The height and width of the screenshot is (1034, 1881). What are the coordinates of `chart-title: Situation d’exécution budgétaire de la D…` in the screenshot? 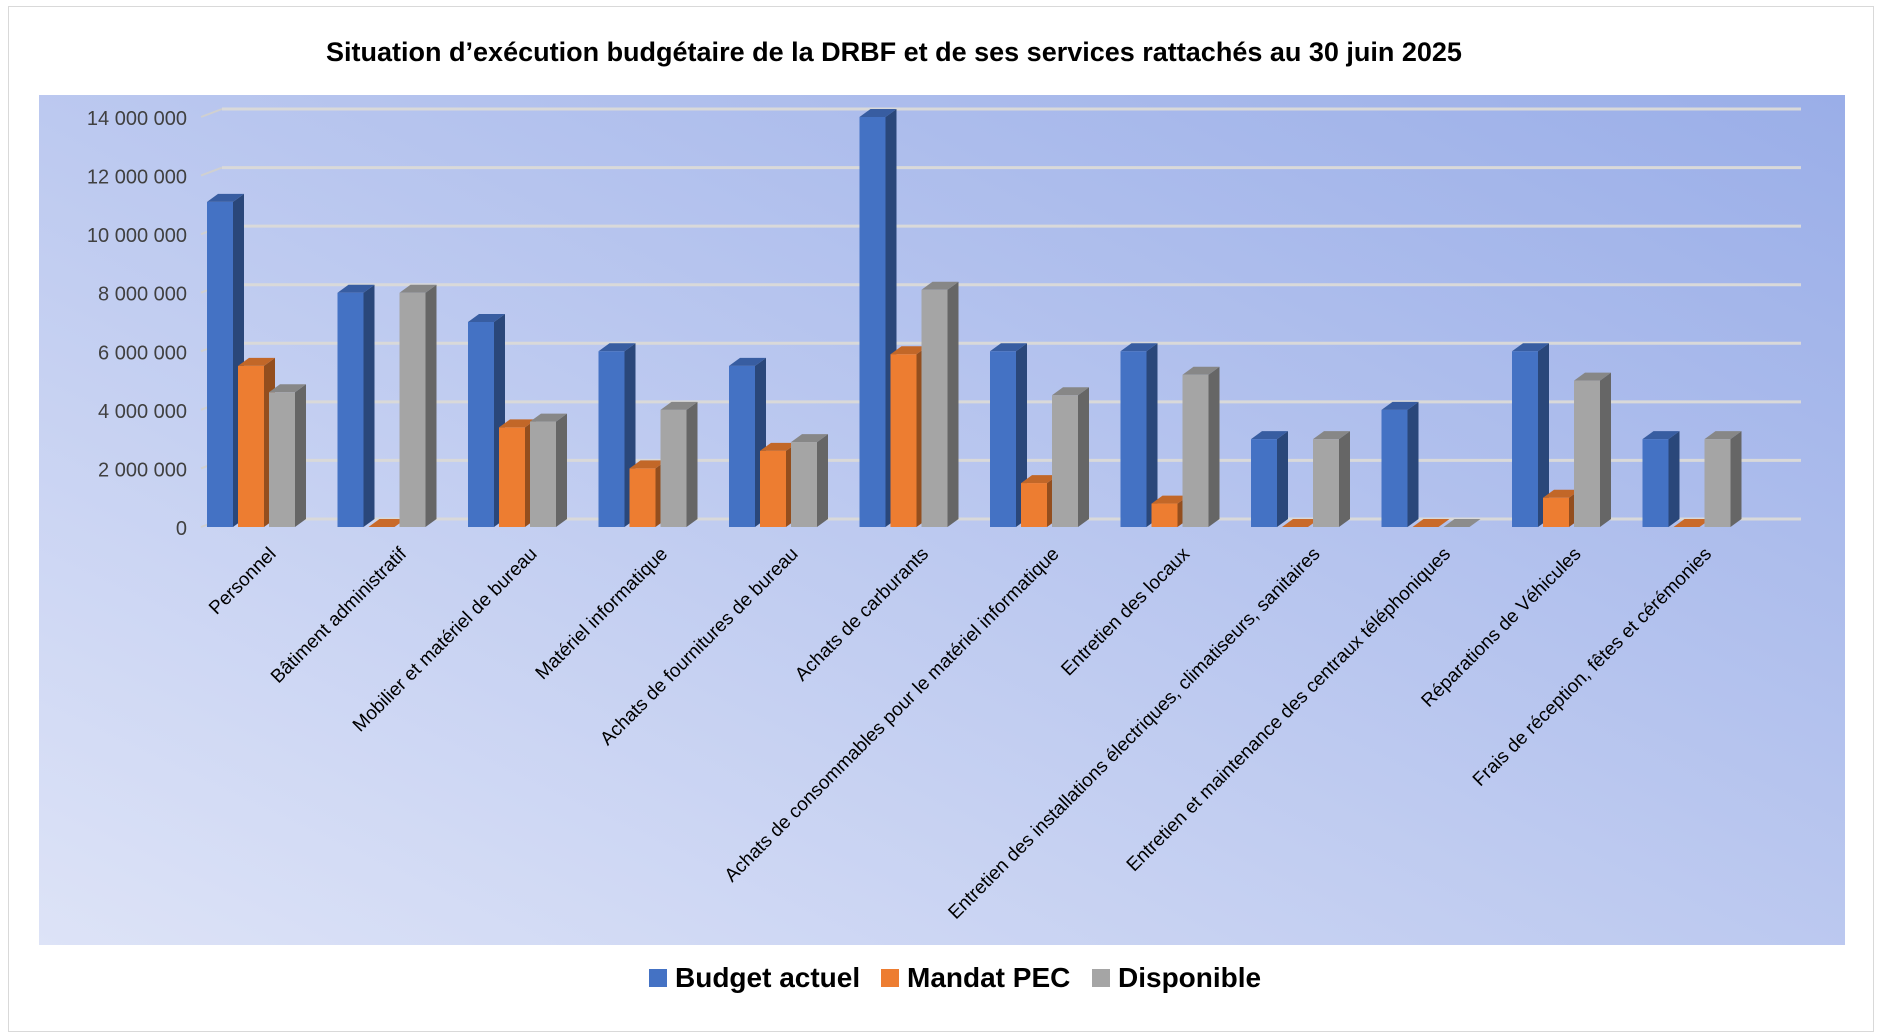 It's located at (894, 52).